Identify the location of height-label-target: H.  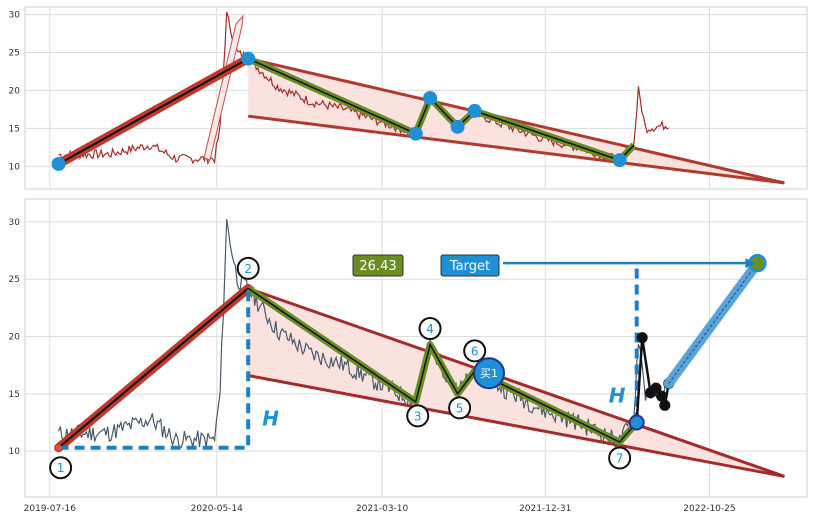
(617, 396).